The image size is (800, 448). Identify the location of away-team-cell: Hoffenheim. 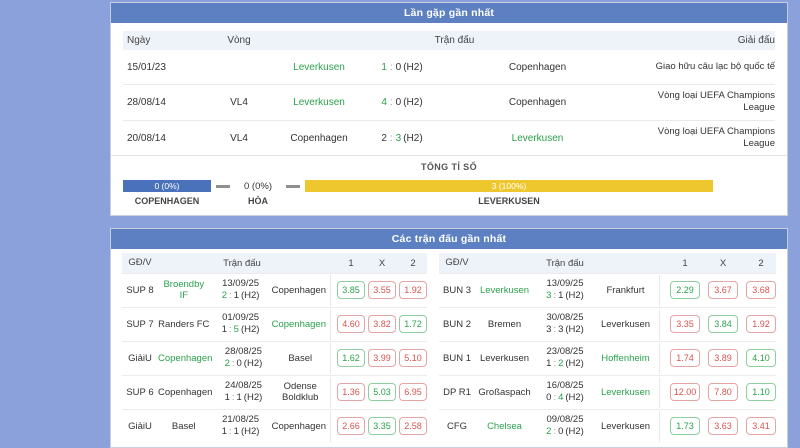
(625, 358).